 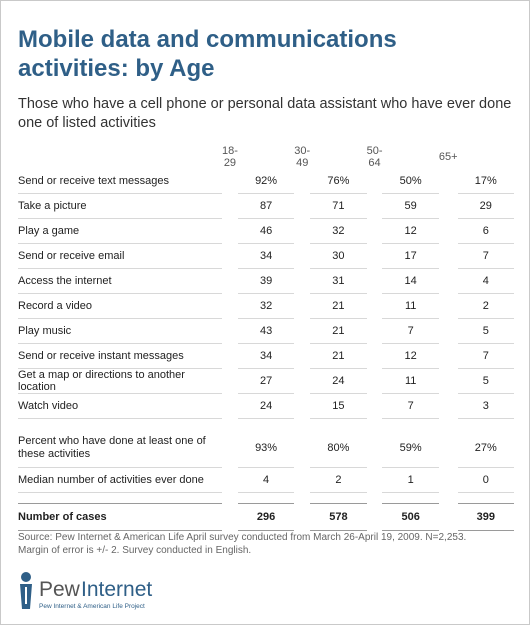 What do you see at coordinates (120, 157) in the screenshot?
I see `header-blank` at bounding box center [120, 157].